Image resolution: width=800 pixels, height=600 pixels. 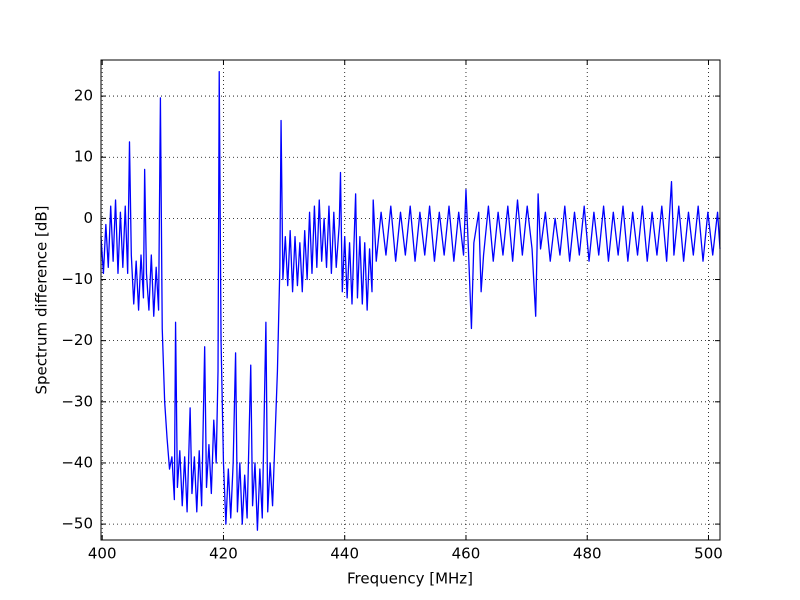 What do you see at coordinates (77, 401) in the screenshot?
I see `y-tick-label: −30` at bounding box center [77, 401].